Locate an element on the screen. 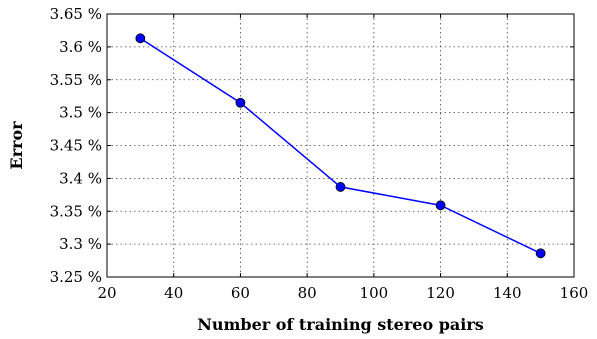 The width and height of the screenshot is (597, 339). x-tick-label: 100 is located at coordinates (374, 293).